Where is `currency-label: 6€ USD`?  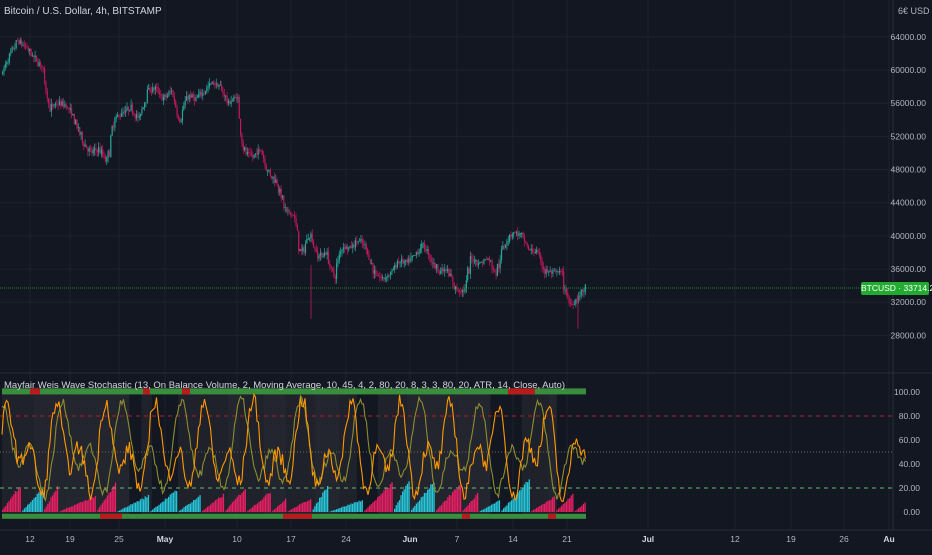
currency-label: 6€ USD is located at coordinates (914, 11).